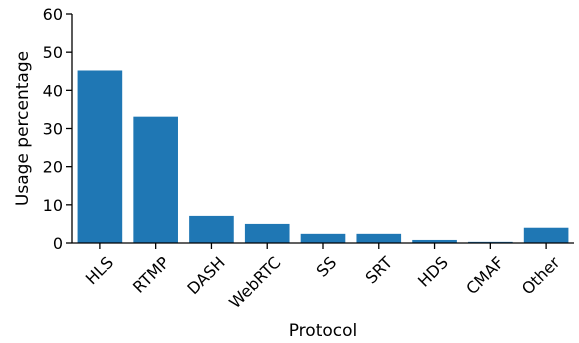 This screenshot has height=343, width=579. What do you see at coordinates (254, 282) in the screenshot?
I see `x-tick-label-webrtc: WebRTC` at bounding box center [254, 282].